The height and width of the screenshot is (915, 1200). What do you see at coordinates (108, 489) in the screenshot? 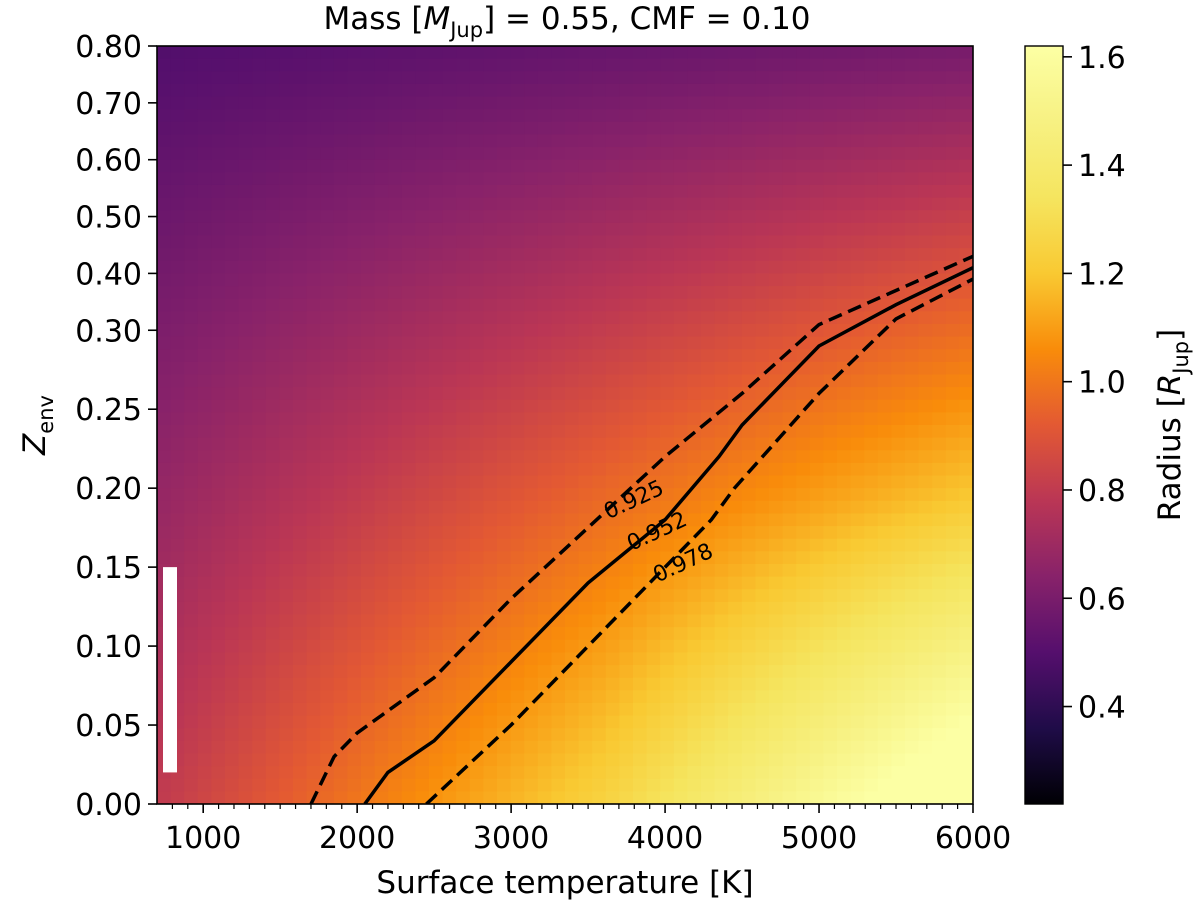
I see `y-tick-label: 0.20` at bounding box center [108, 489].